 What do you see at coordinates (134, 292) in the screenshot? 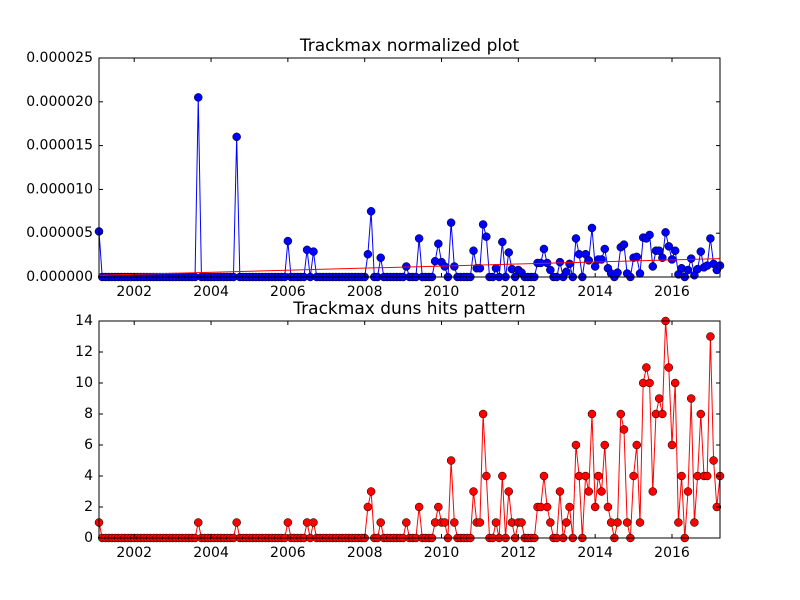
I see `x-tick-label: 2002` at bounding box center [134, 292].